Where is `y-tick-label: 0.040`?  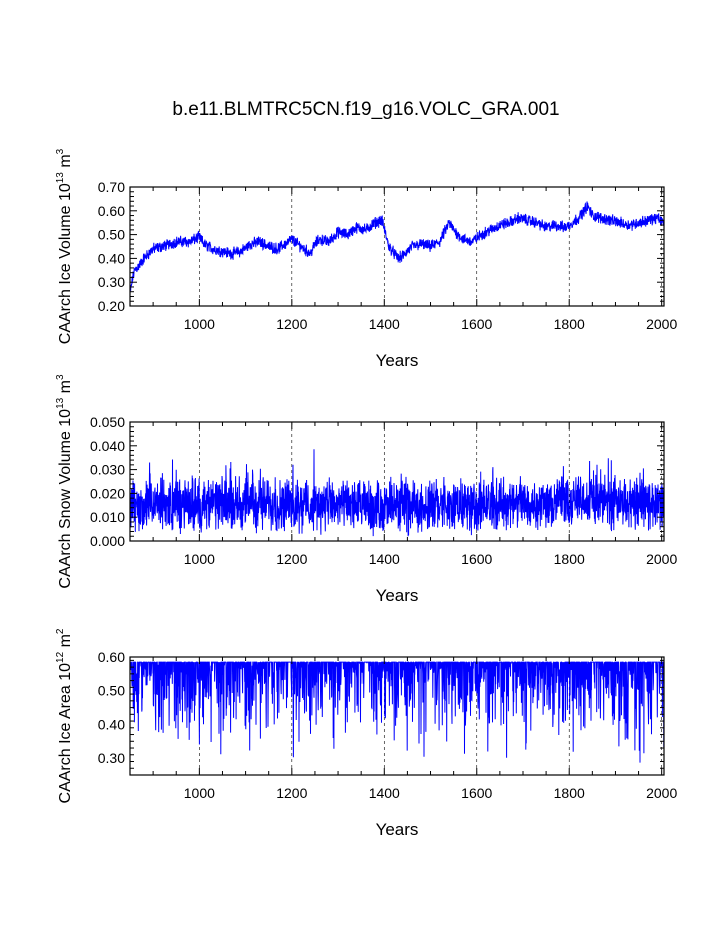
y-tick-label: 0.040 is located at coordinates (107, 446).